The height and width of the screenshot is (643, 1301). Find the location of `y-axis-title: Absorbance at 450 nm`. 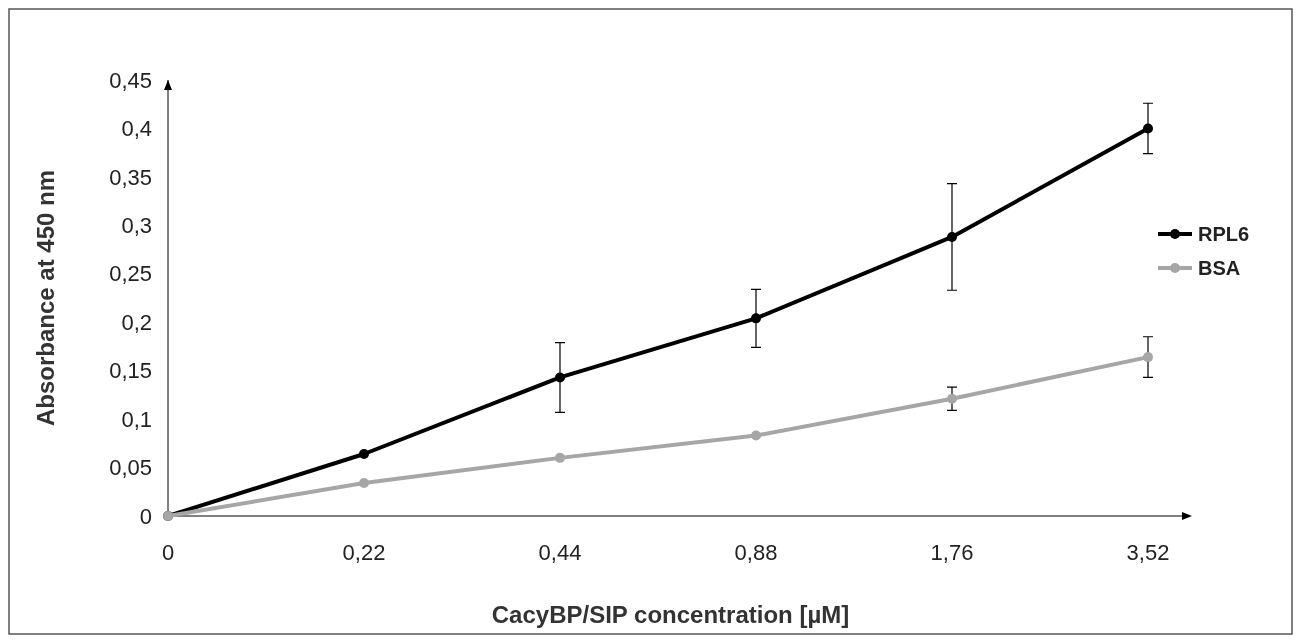

y-axis-title: Absorbance at 450 nm is located at coordinates (45, 298).